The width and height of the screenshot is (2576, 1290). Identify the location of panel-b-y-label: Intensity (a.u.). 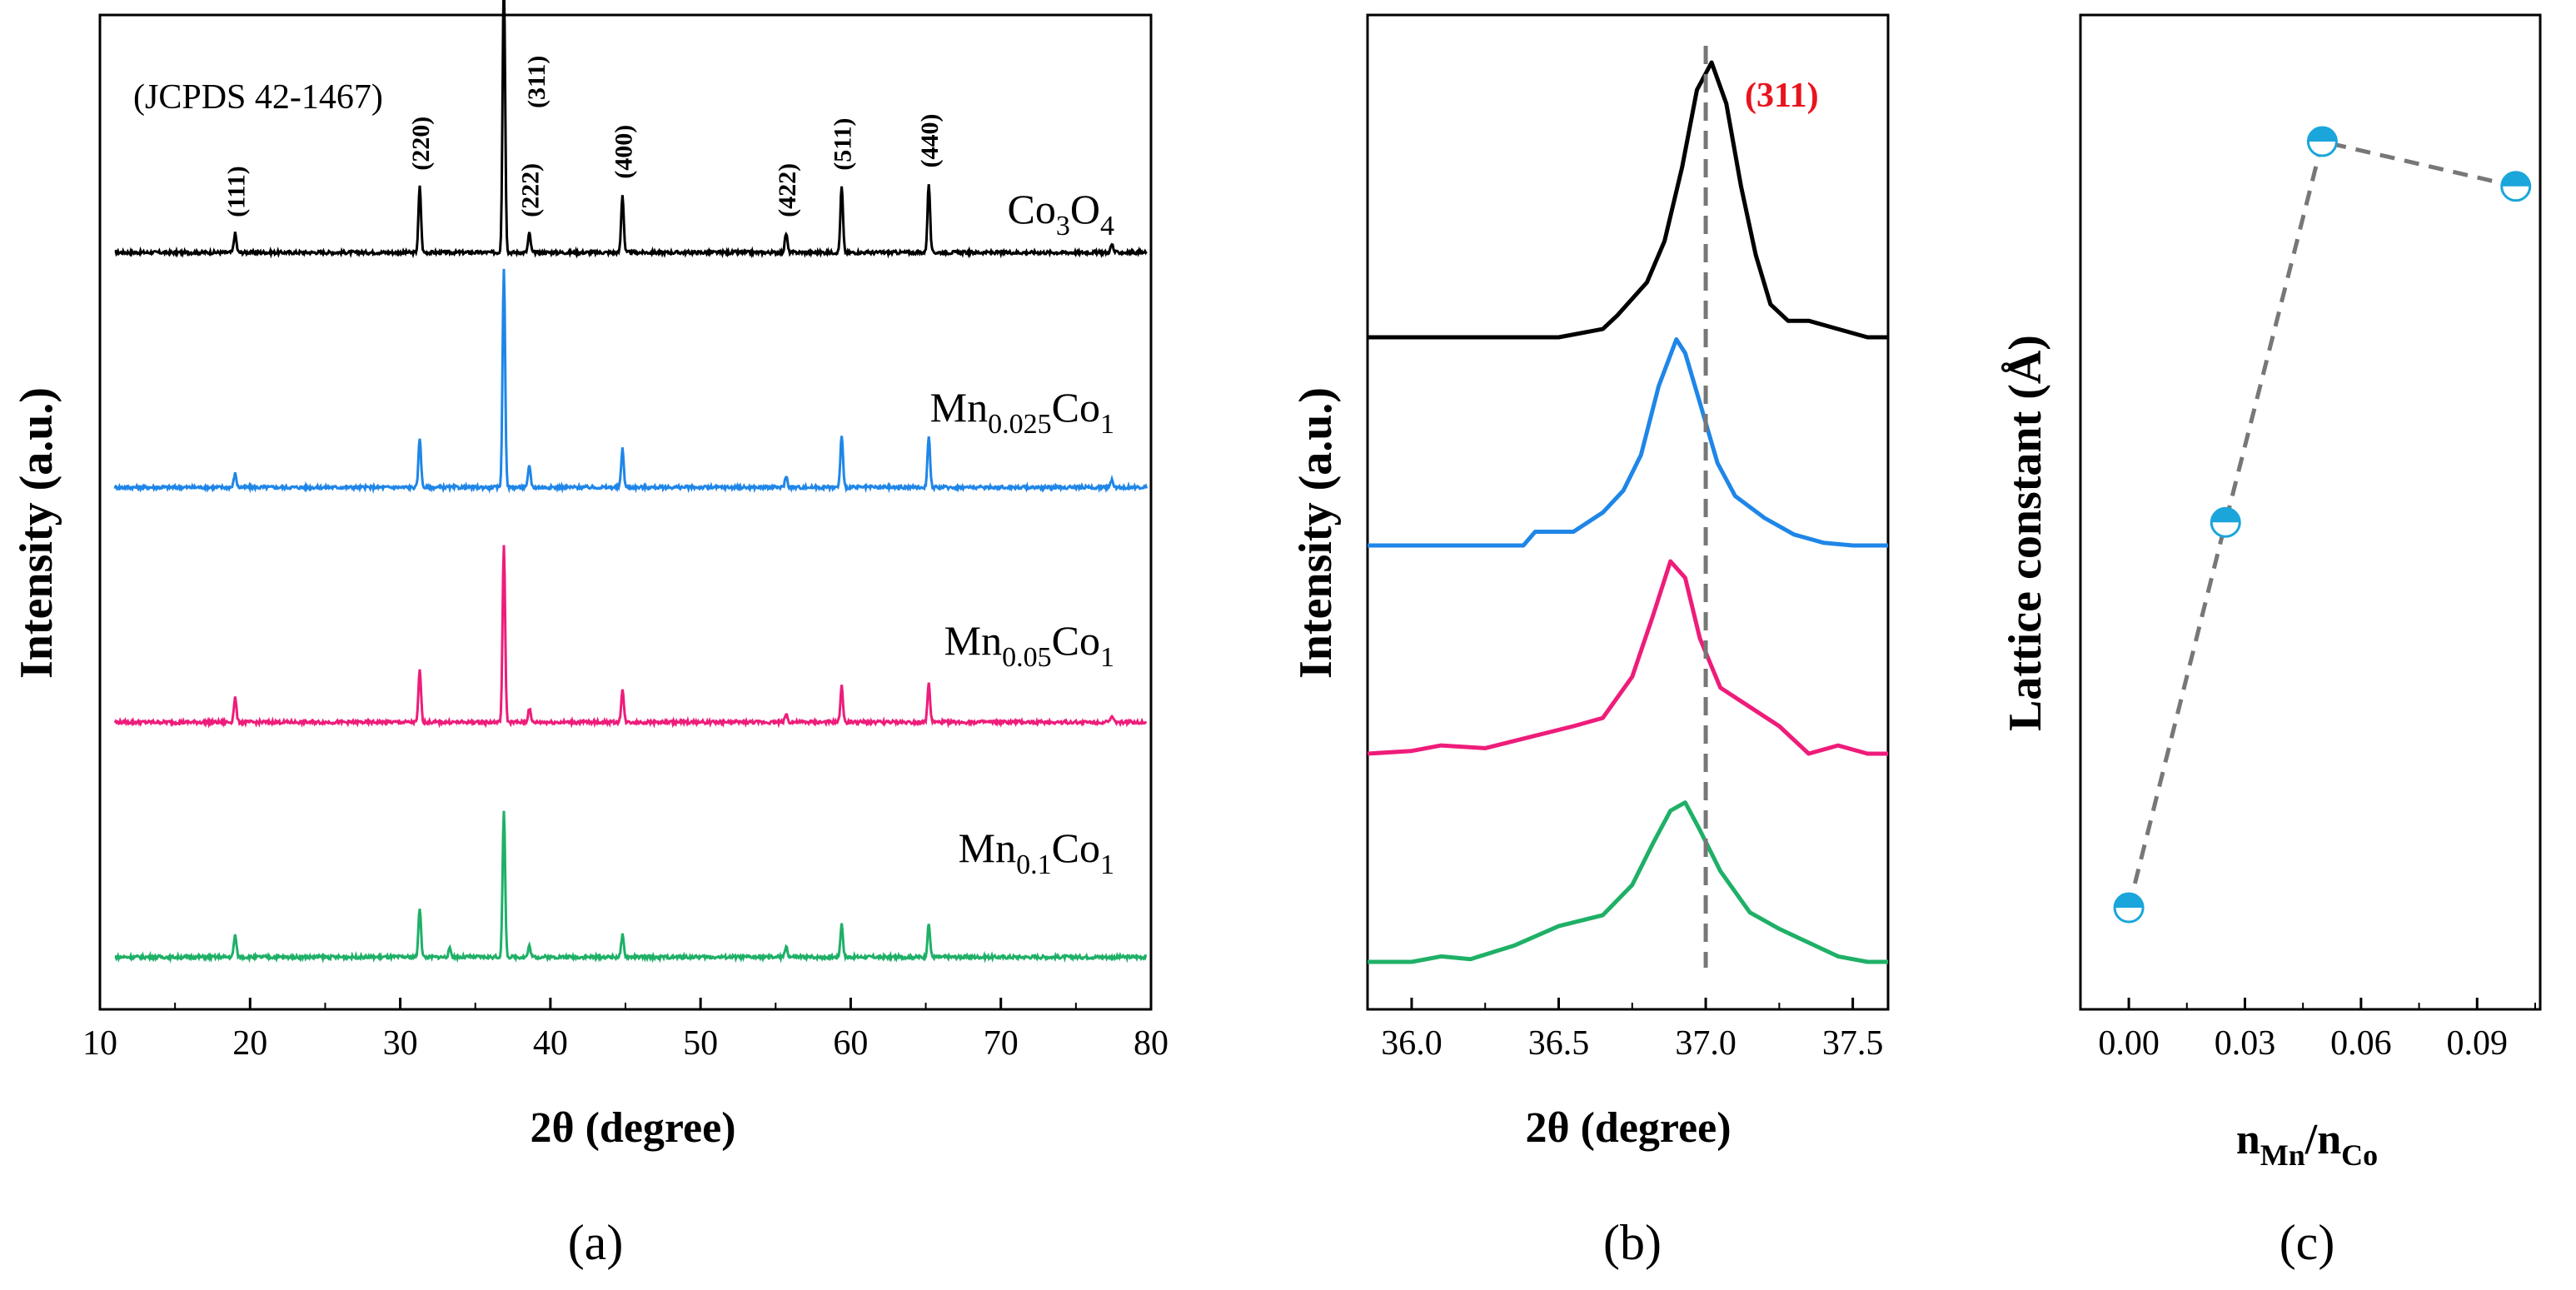
(1316, 533).